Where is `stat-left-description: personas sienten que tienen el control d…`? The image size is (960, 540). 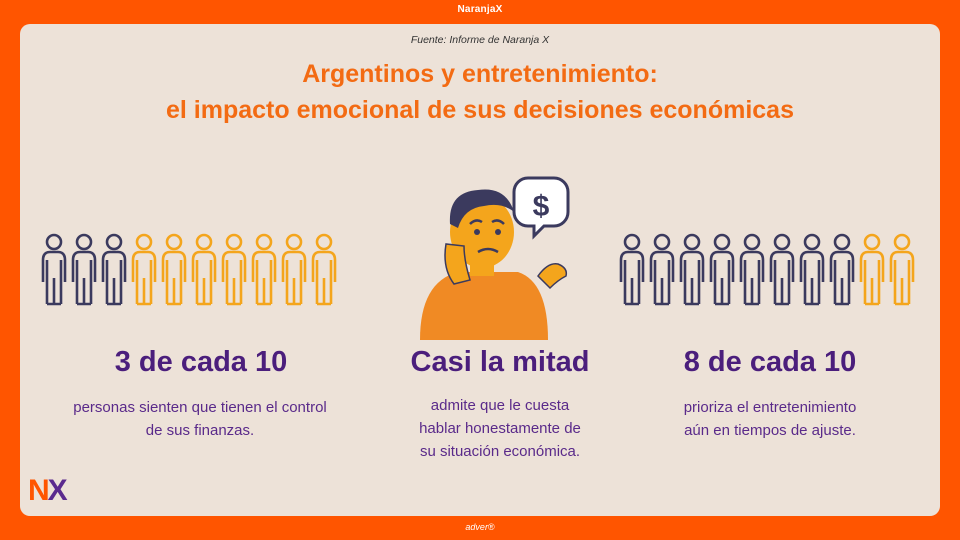 stat-left-description: personas sienten que tienen el control d… is located at coordinates (200, 419).